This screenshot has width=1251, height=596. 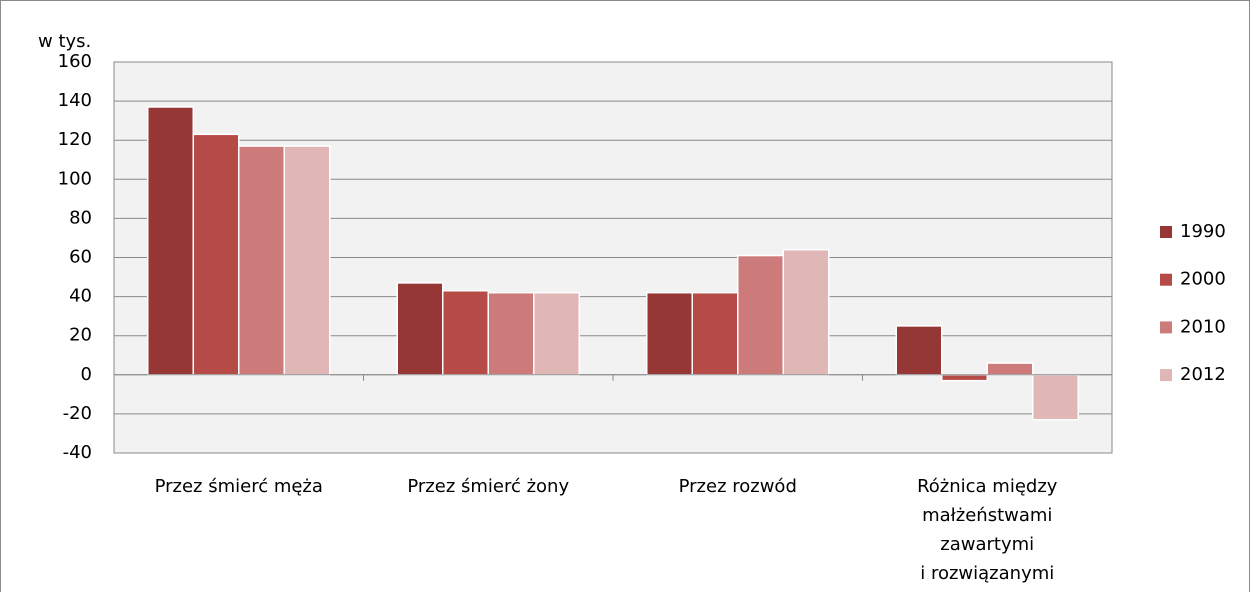 I want to click on y-tick-label: 140, so click(x=75, y=100).